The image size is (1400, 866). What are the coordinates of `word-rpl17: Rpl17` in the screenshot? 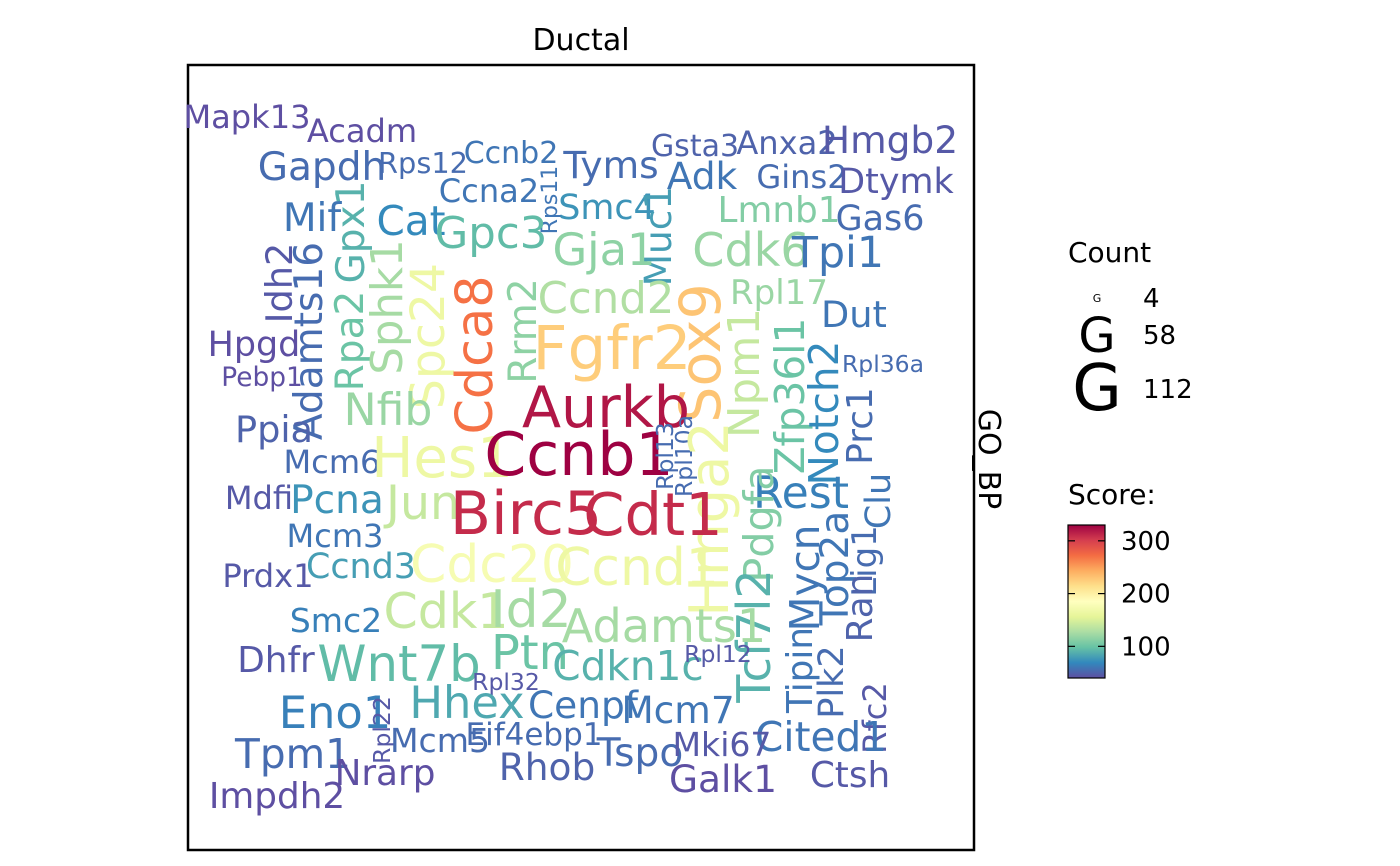 It's located at (779, 293).